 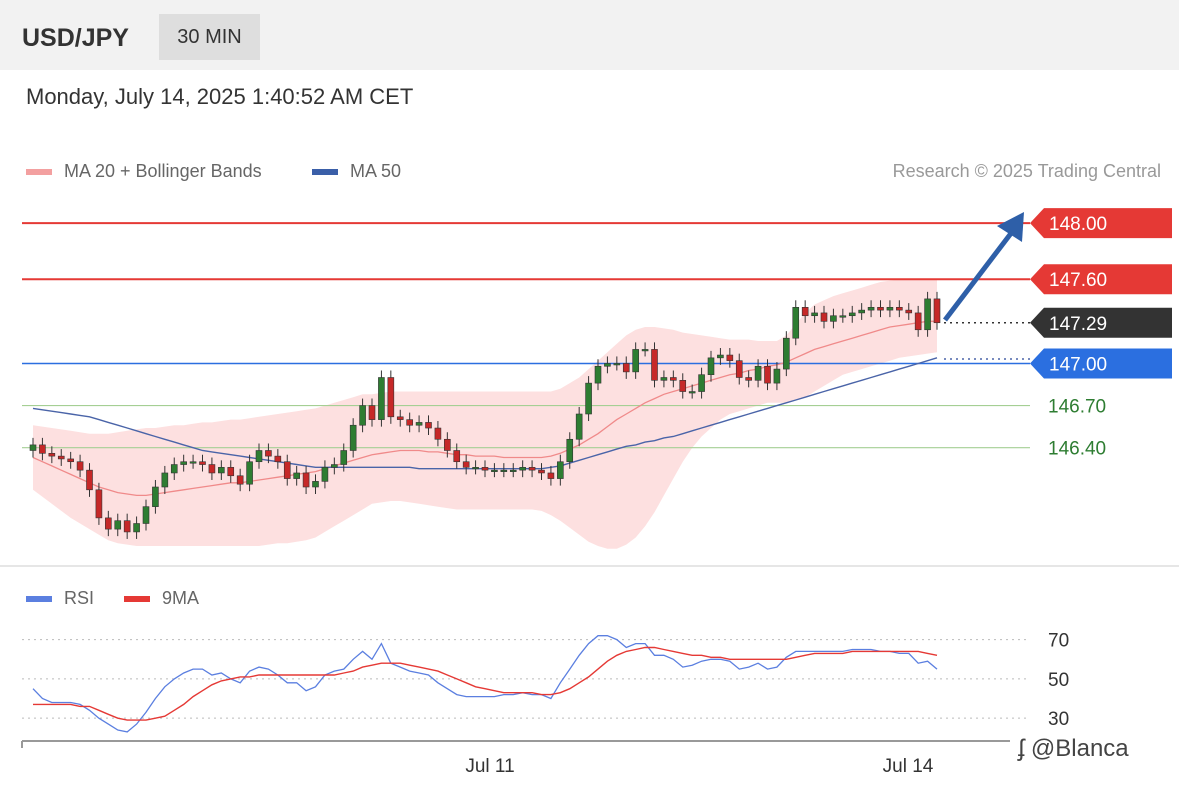 What do you see at coordinates (209, 37) in the screenshot?
I see `timeframe-button: 30 MIN` at bounding box center [209, 37].